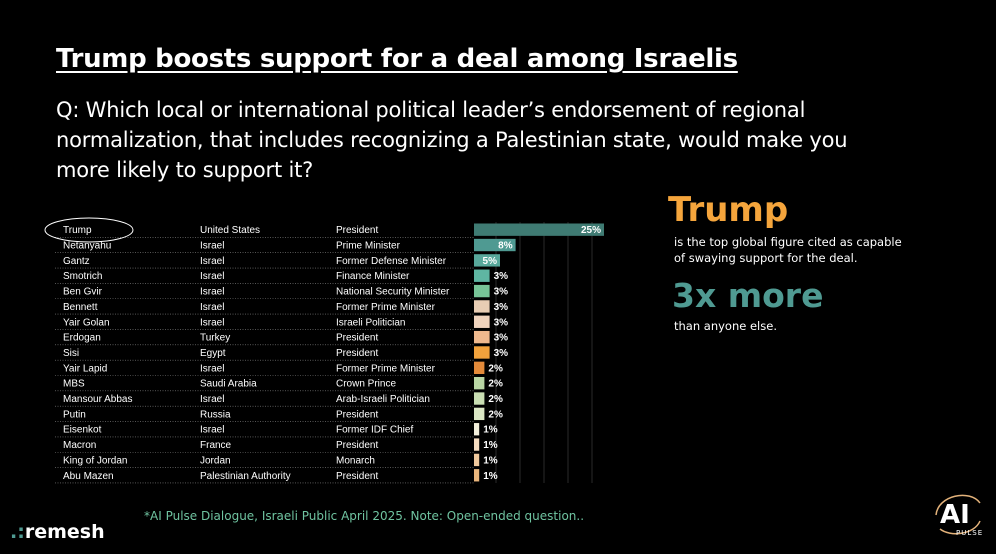 The height and width of the screenshot is (554, 996). I want to click on row-name: Sisi, so click(71, 353).